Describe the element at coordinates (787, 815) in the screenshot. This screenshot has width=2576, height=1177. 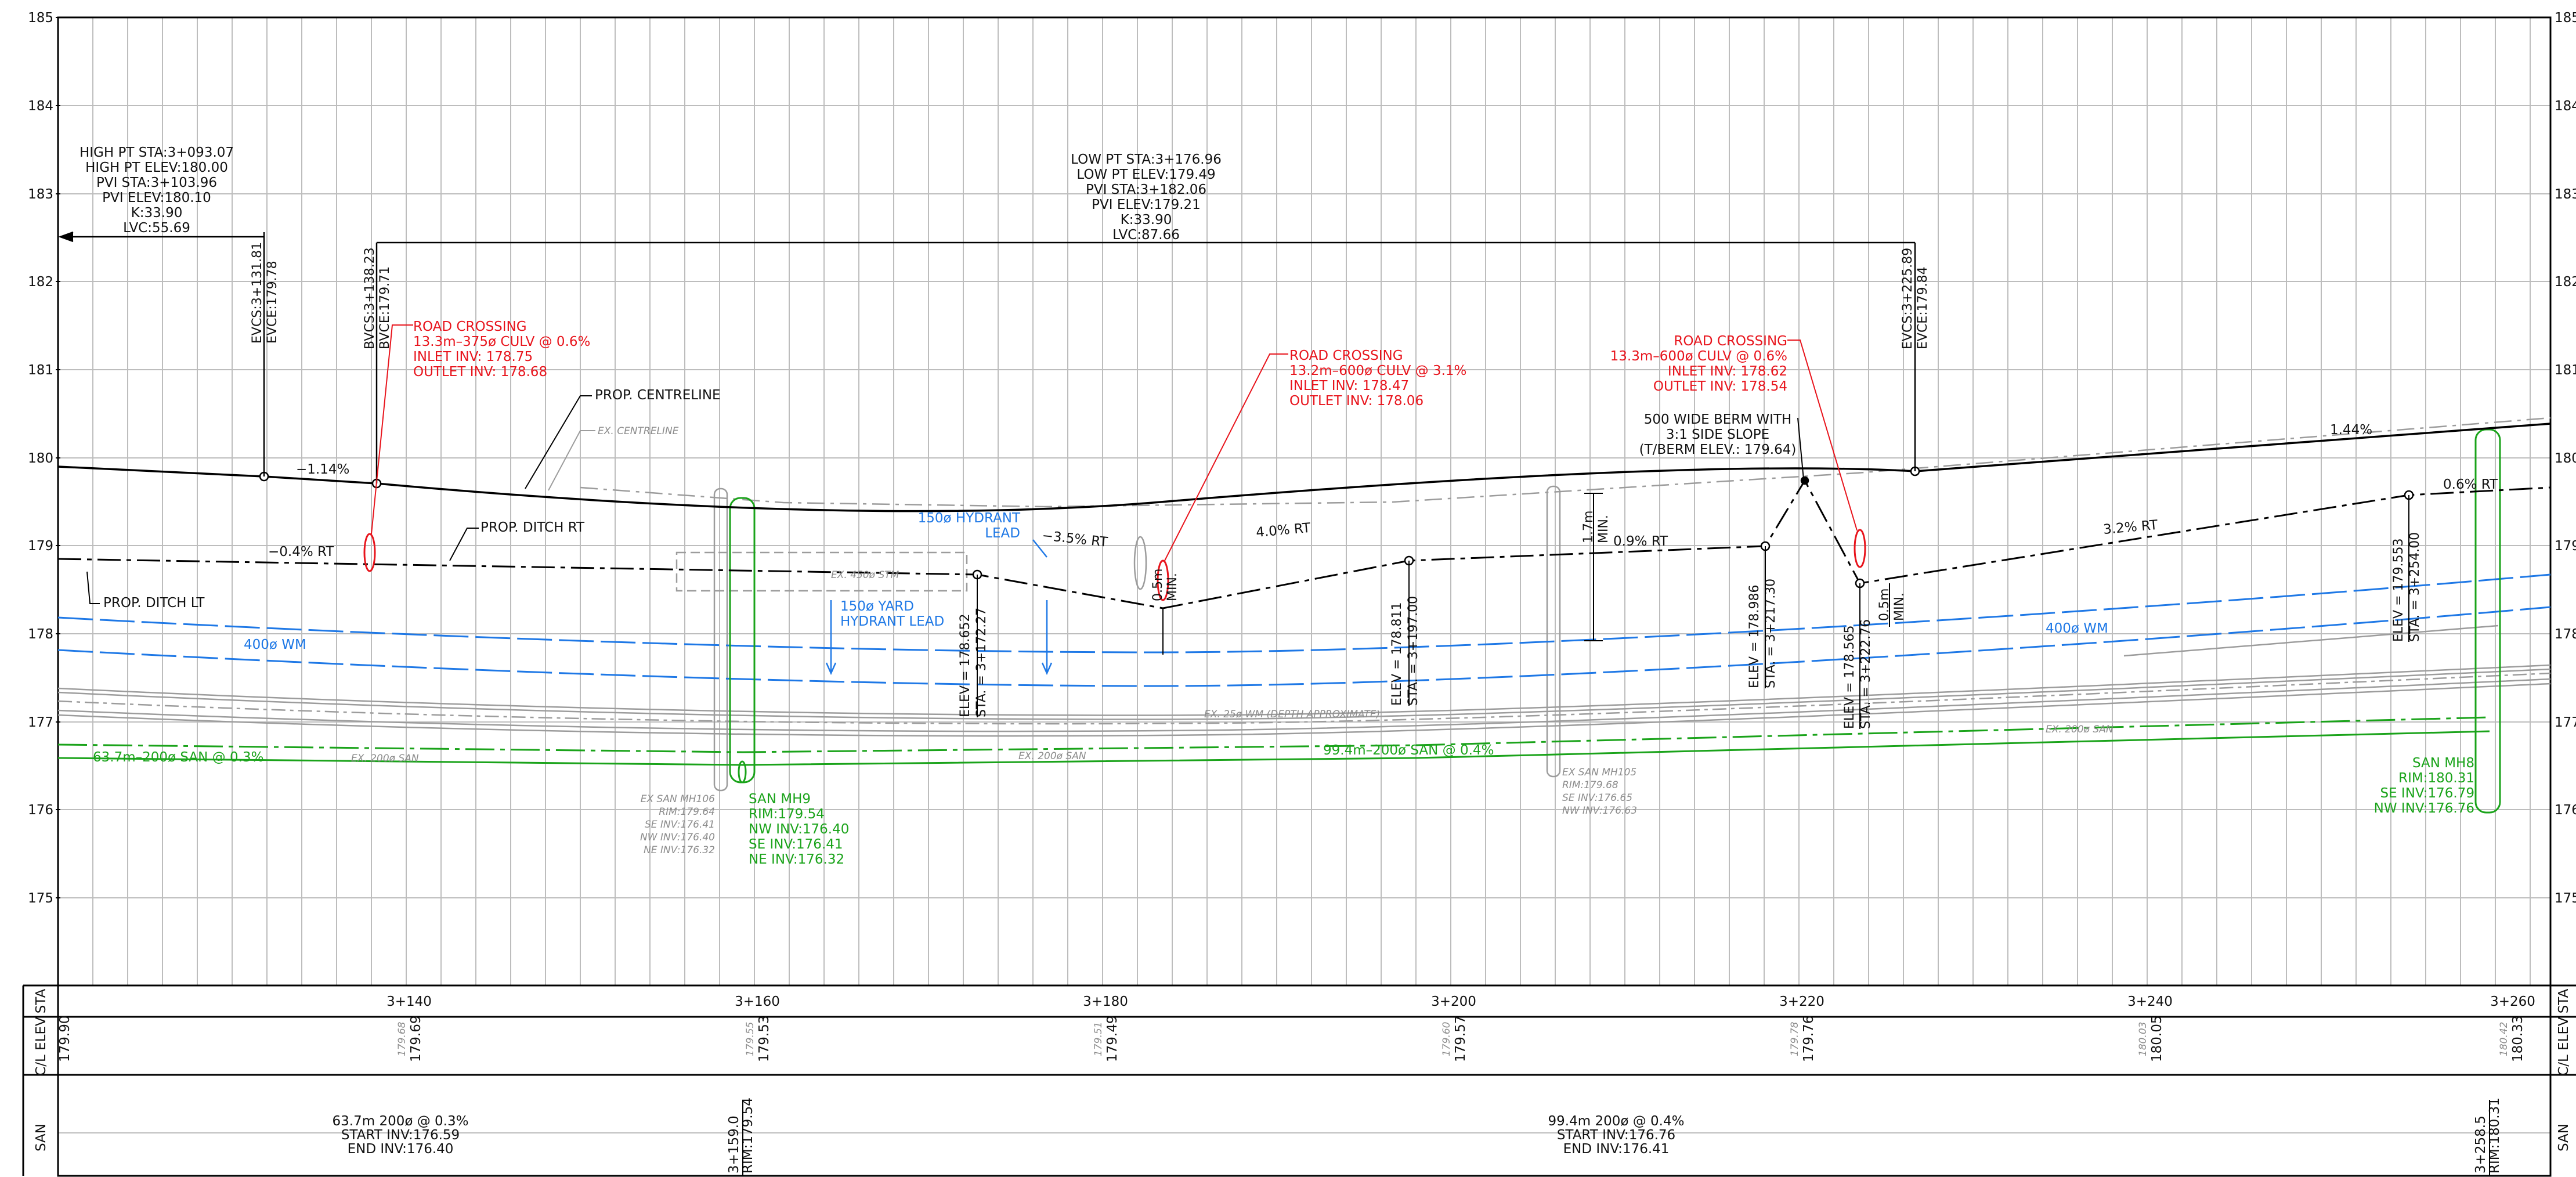
I see `mh9-line: RIM:179.54` at that location.